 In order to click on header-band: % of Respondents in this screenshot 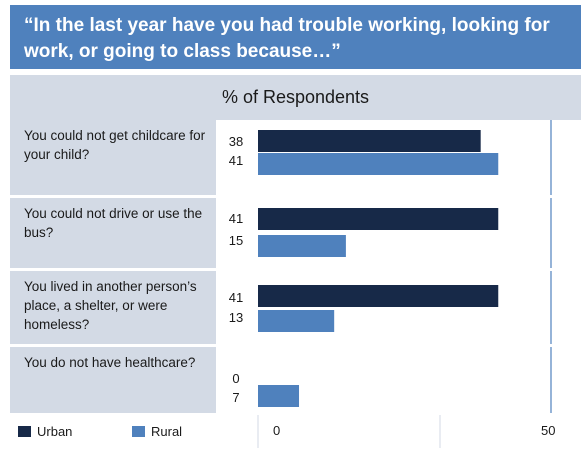, I will do `click(295, 97)`.